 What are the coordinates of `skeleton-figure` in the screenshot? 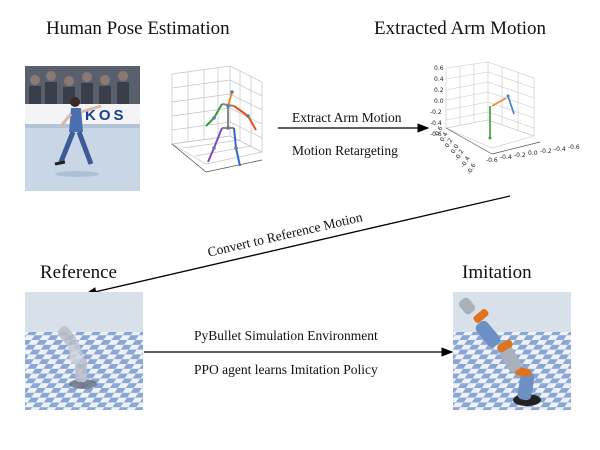 It's located at (231, 128).